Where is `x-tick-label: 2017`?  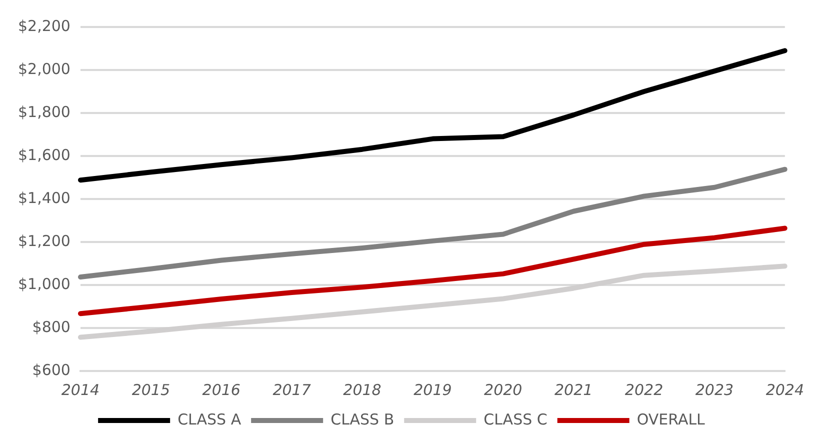
x-tick-label: 2017 is located at coordinates (292, 389).